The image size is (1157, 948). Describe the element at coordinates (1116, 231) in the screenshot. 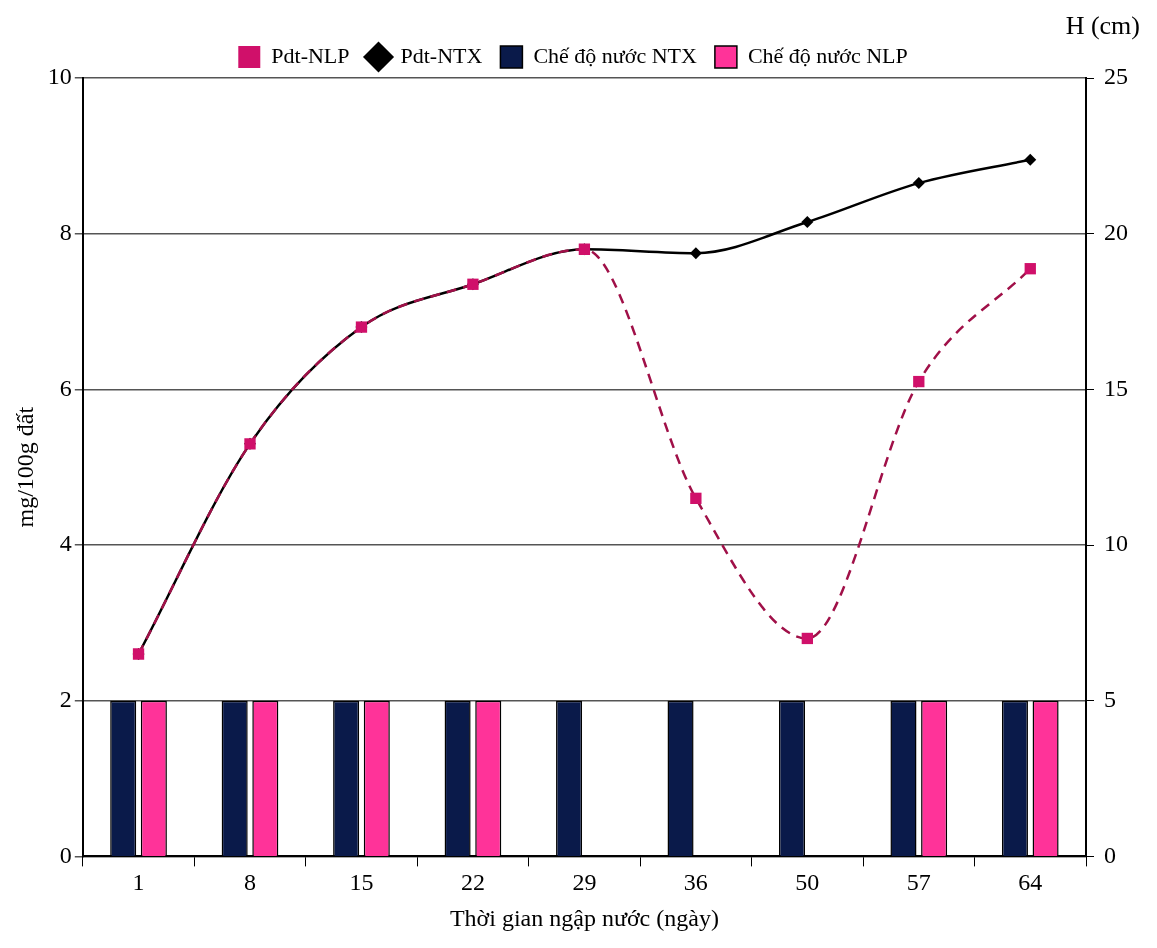

I see `y2-tick-label: 20` at that location.